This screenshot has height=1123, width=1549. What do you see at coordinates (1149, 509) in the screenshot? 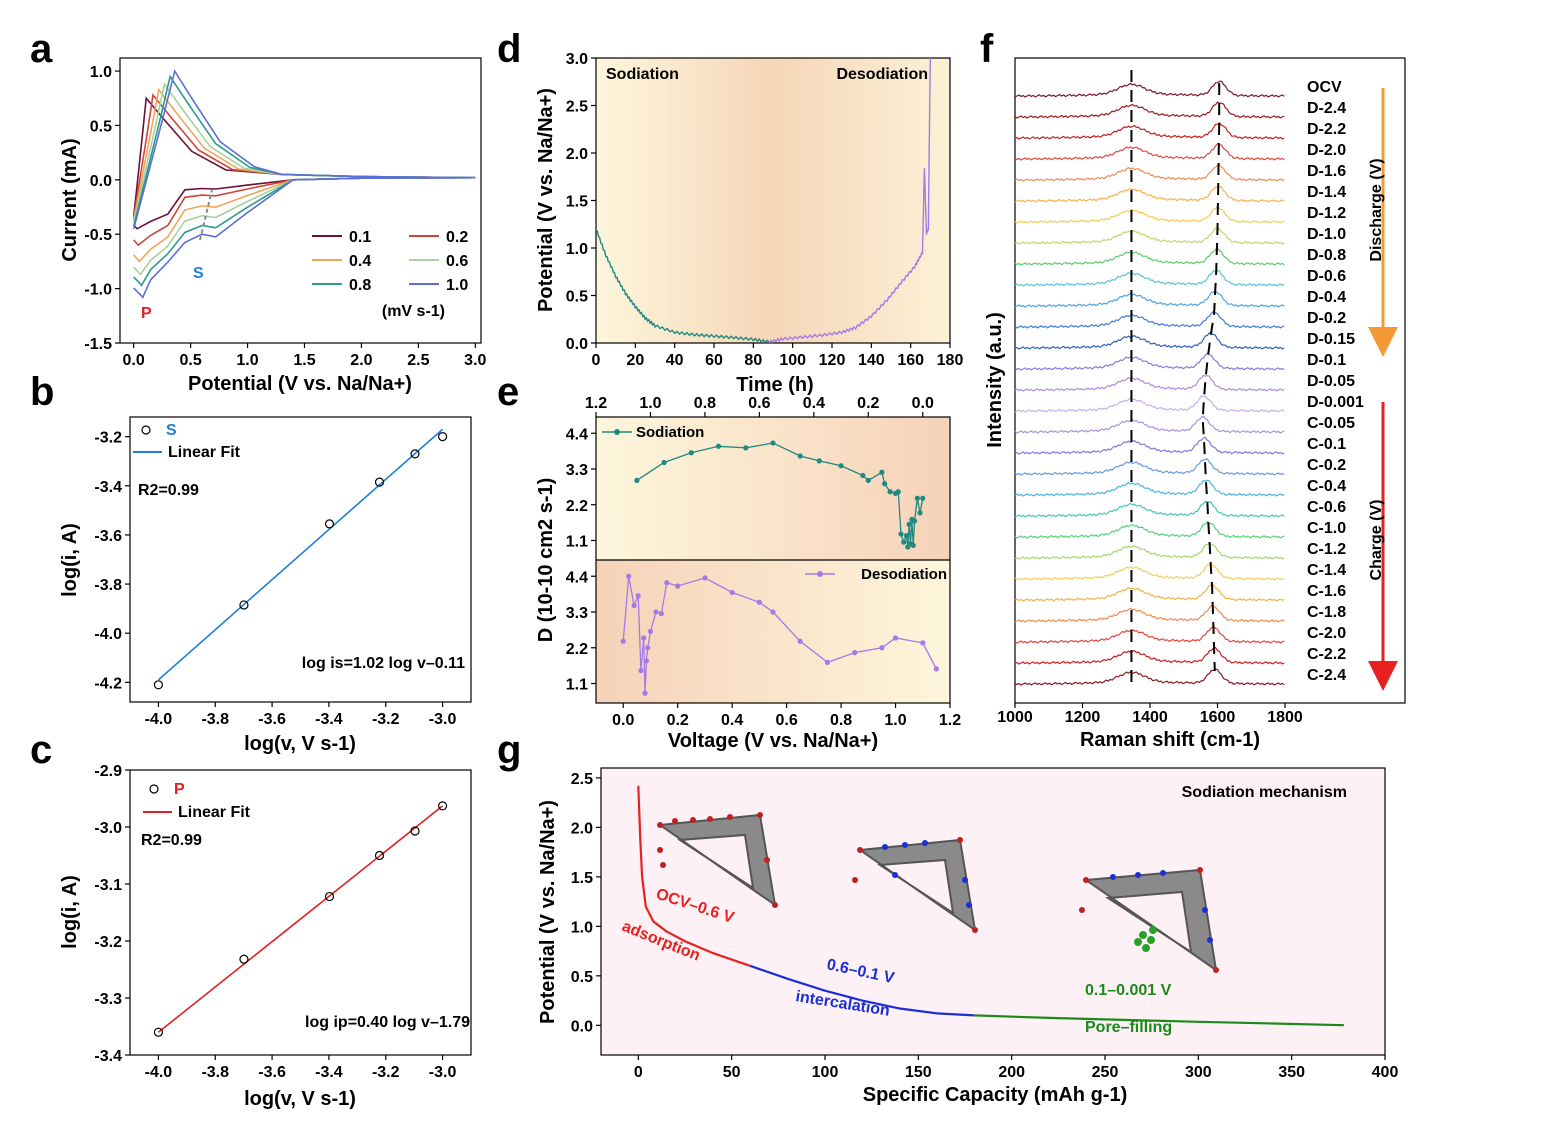
I see `raman-spectrum-C-0.6` at bounding box center [1149, 509].